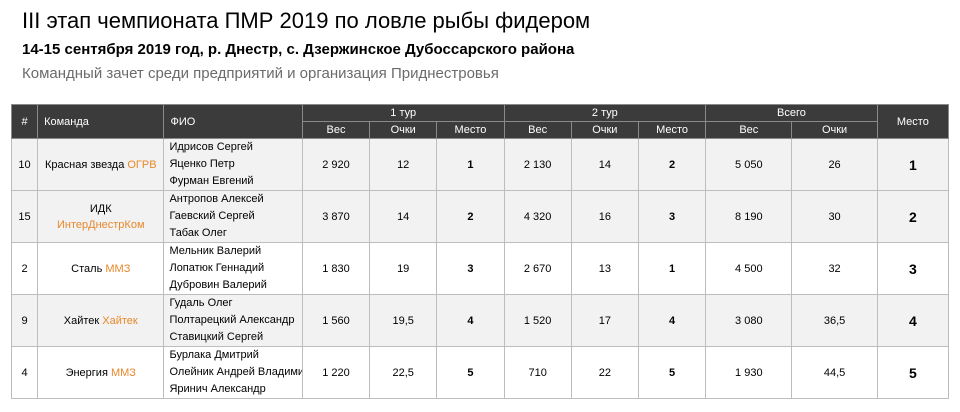 This screenshot has width=960, height=412. Describe the element at coordinates (198, 233) in the screenshot. I see `member-name: Табак Олег` at that location.